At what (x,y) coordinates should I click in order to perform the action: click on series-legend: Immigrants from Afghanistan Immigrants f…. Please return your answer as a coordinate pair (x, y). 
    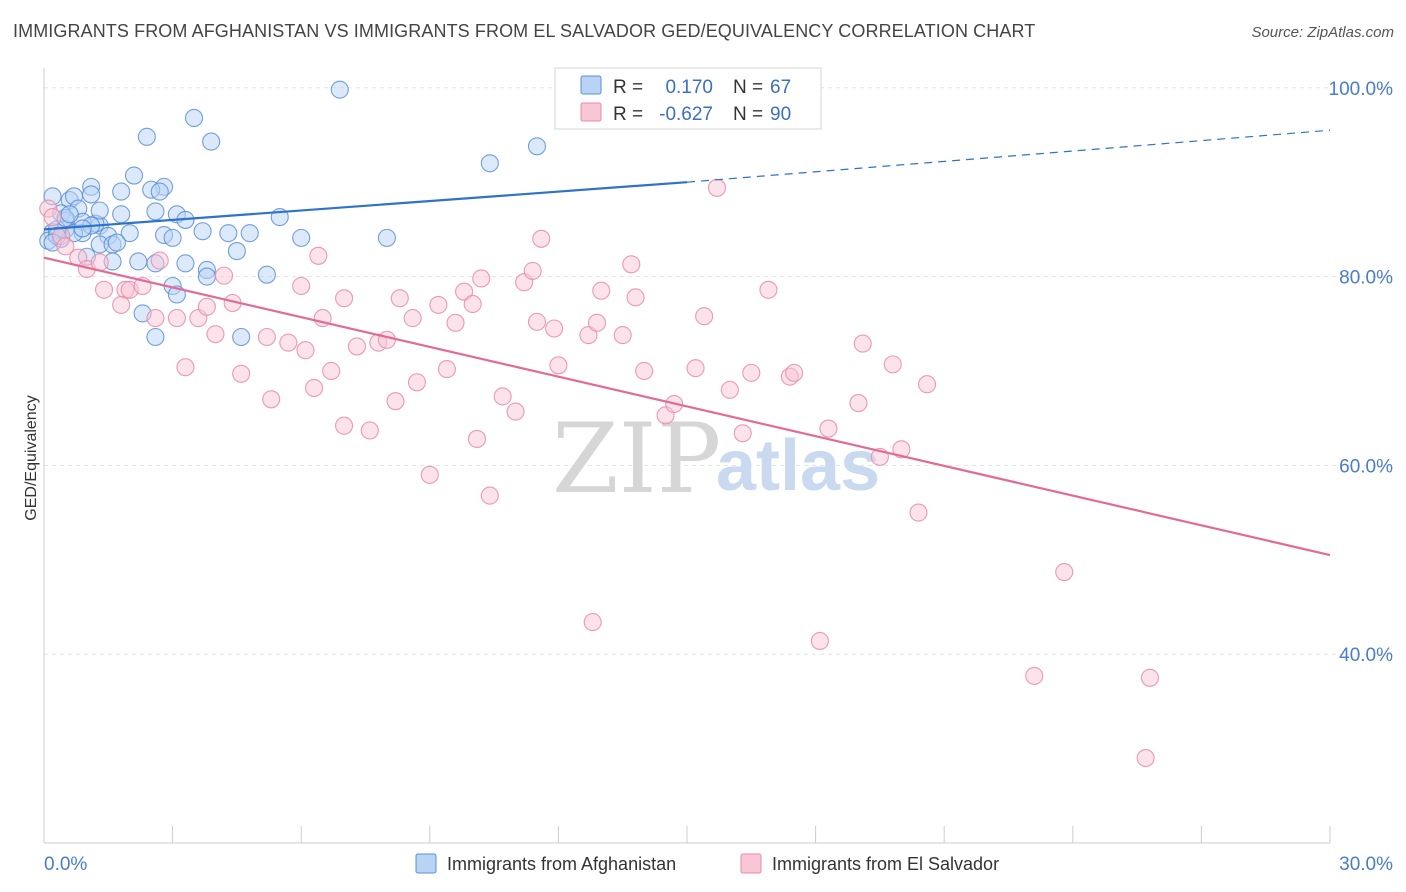
    Looking at the image, I should click on (707, 863).